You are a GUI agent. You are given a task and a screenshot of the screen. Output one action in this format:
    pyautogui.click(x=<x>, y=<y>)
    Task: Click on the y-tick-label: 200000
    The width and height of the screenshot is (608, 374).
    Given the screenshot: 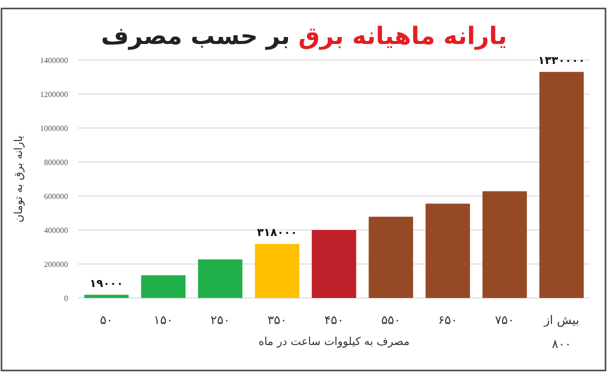 What is the action you would take?
    pyautogui.click(x=56, y=264)
    